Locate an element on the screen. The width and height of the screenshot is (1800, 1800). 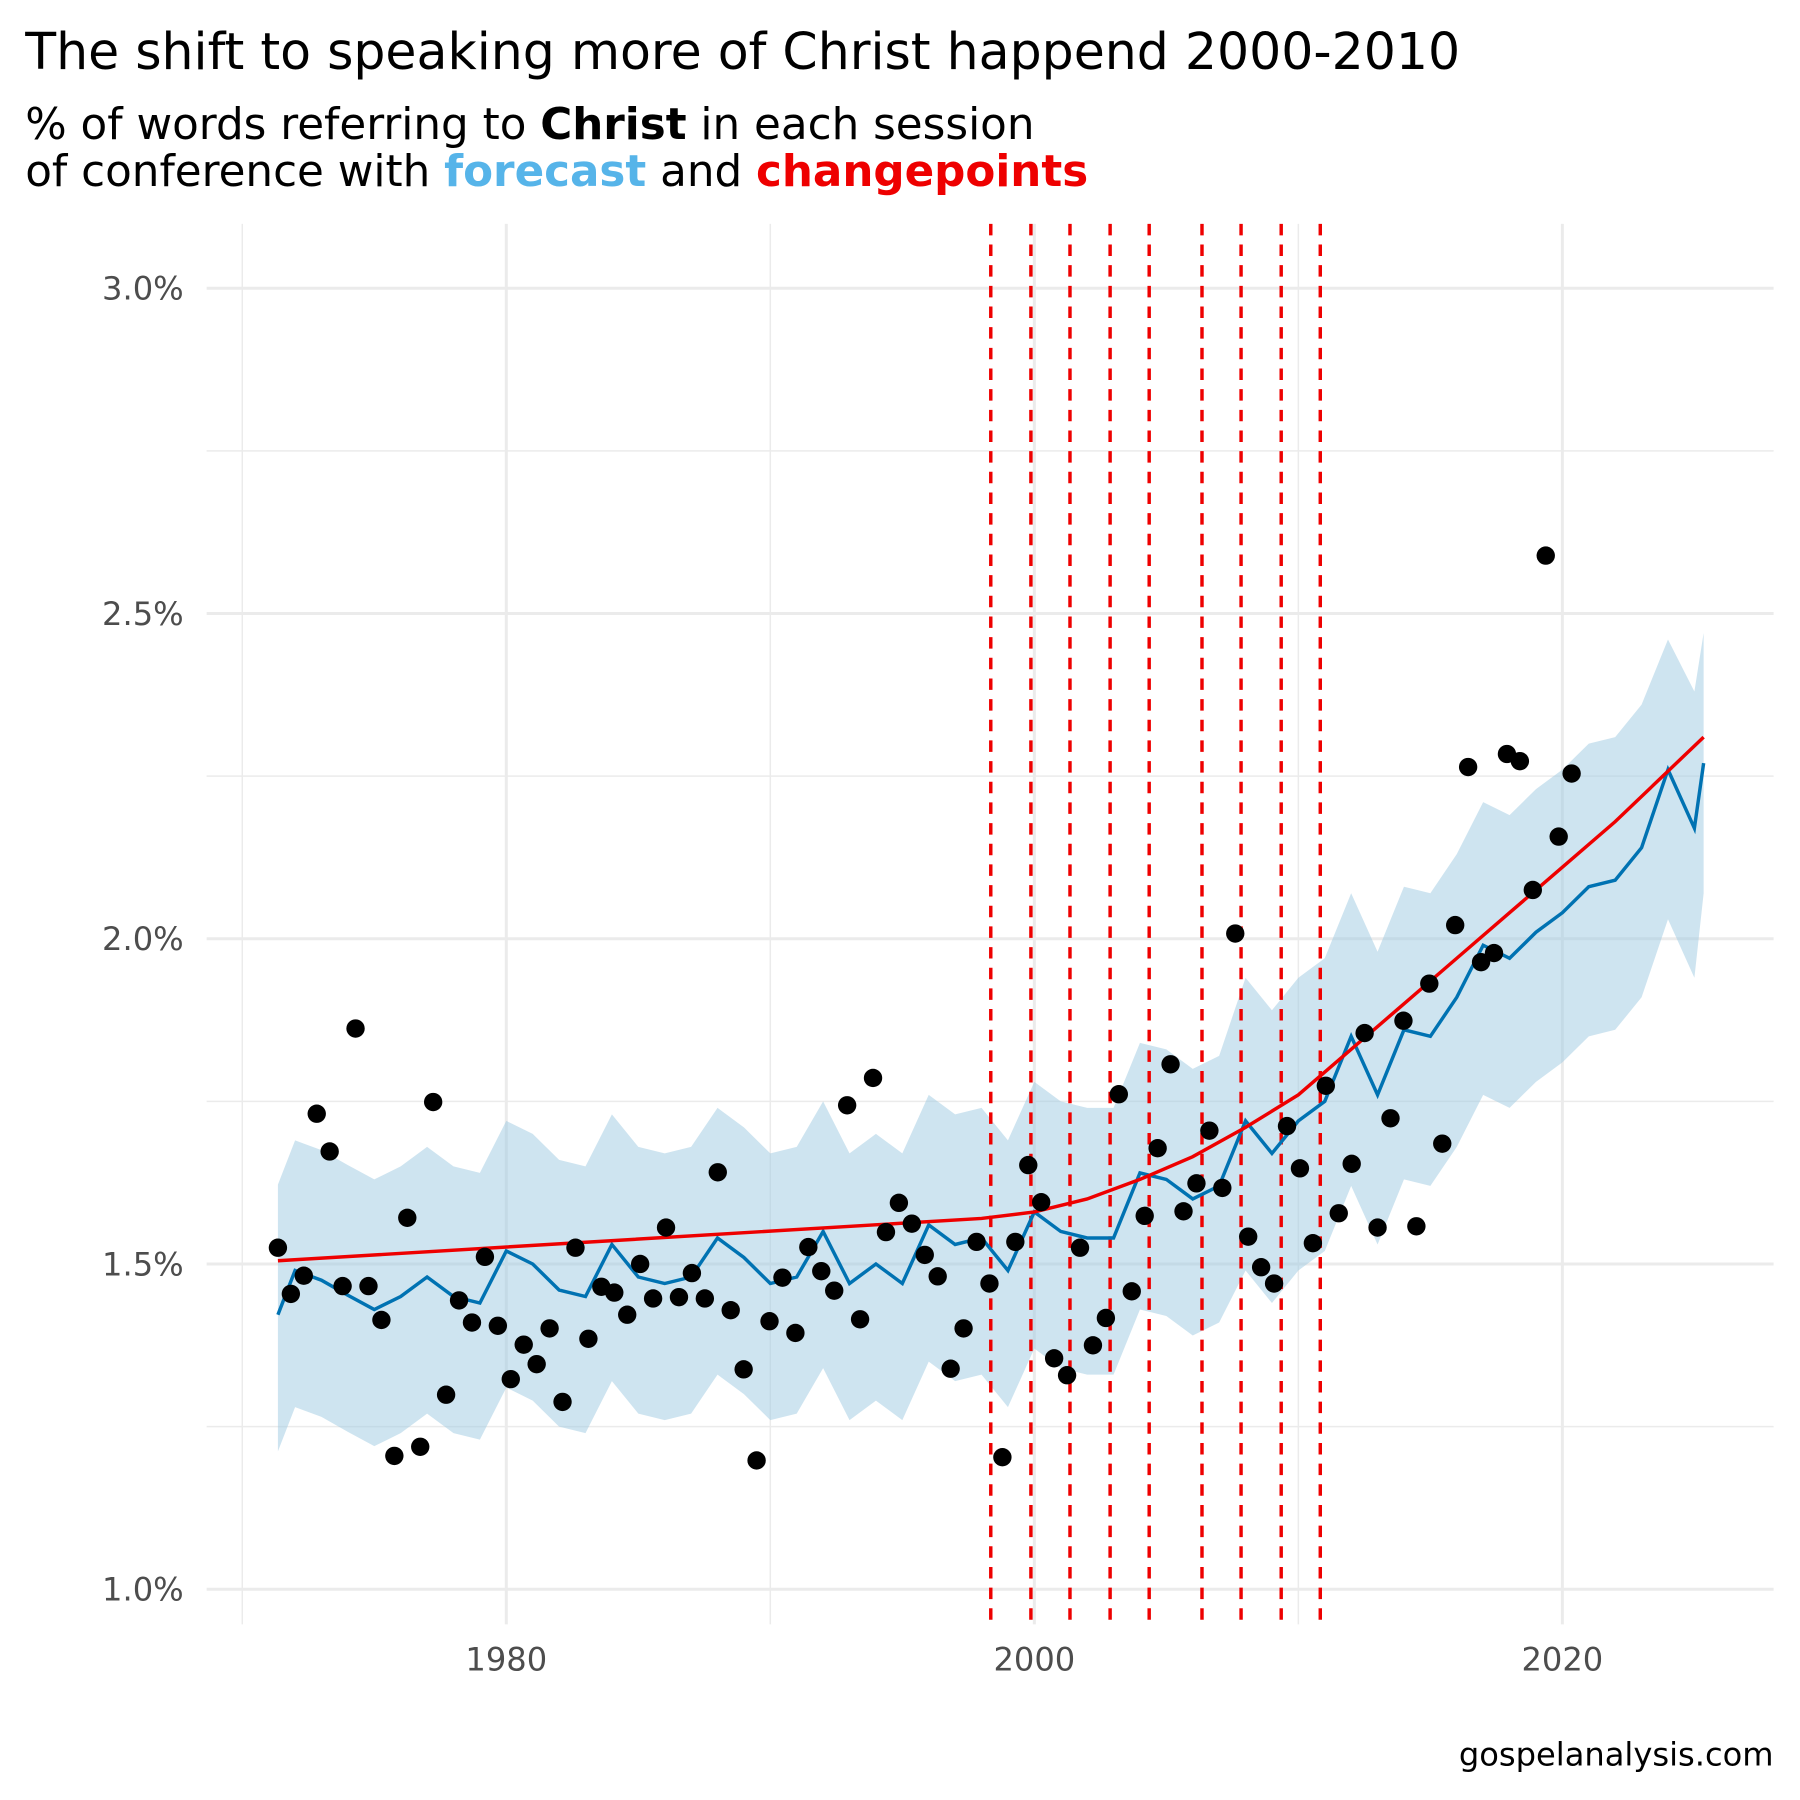
subtitle-text: and is located at coordinates (701, 172).